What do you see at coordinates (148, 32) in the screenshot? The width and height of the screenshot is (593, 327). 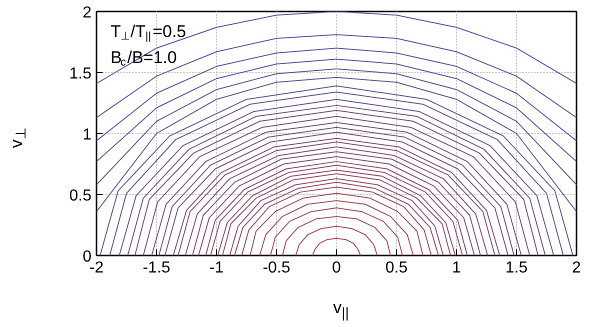 I see `annotation: T⊥/T||=0.5` at bounding box center [148, 32].